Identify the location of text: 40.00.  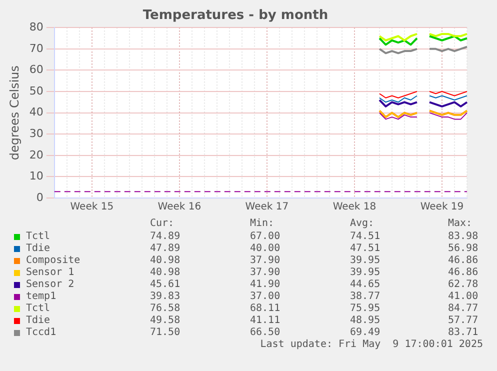
(265, 248).